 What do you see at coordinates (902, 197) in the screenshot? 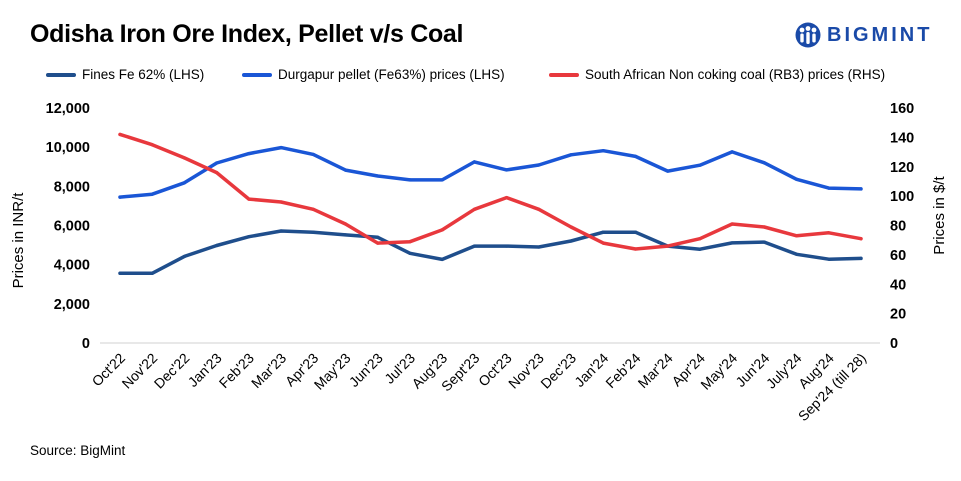
I see `y-tick-right: 100` at bounding box center [902, 197].